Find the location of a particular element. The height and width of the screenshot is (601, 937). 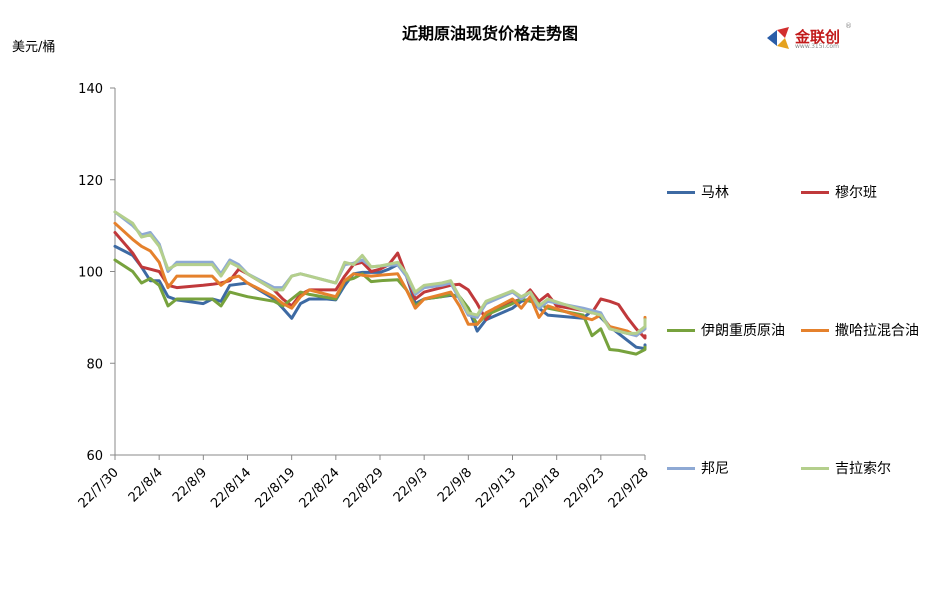

series-line-girassol is located at coordinates (380, 272).